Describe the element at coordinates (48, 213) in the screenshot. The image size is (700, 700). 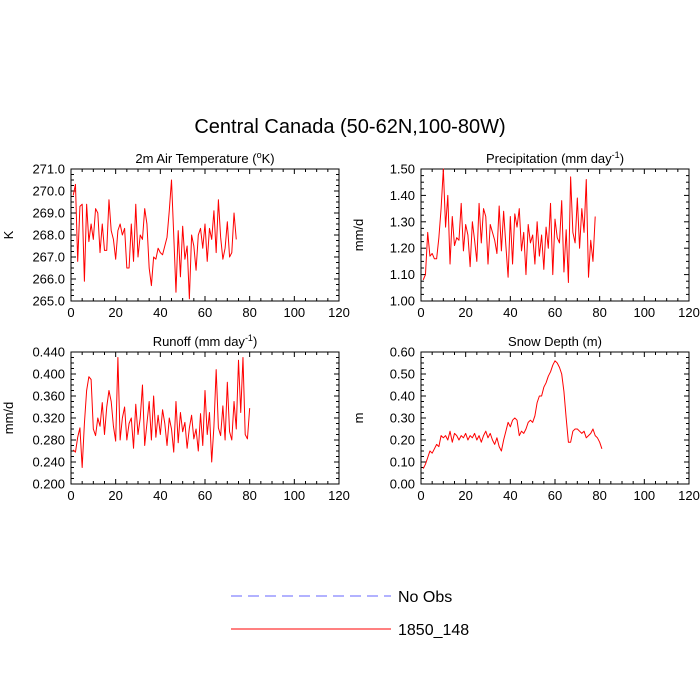
I see `y-tick-label: 269.0` at that location.